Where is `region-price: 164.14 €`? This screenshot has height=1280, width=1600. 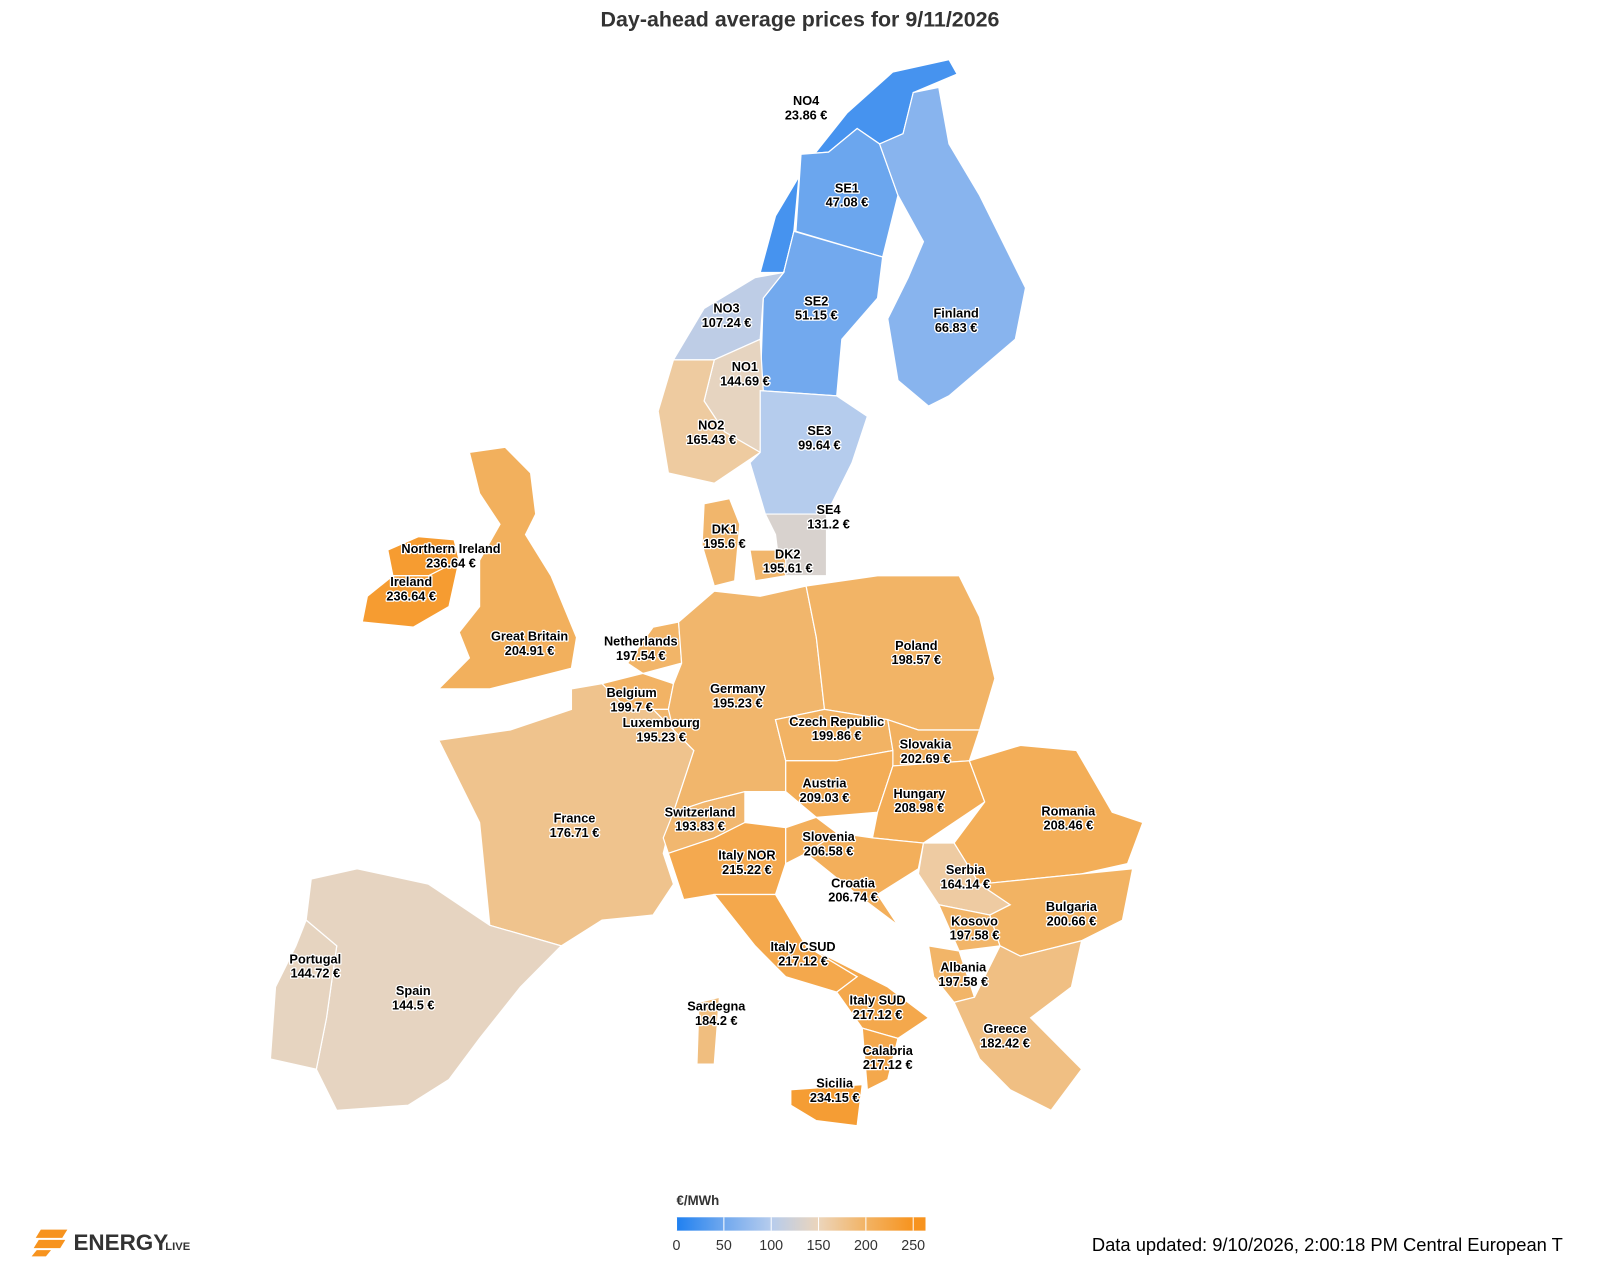 region-price: 164.14 € is located at coordinates (965, 883).